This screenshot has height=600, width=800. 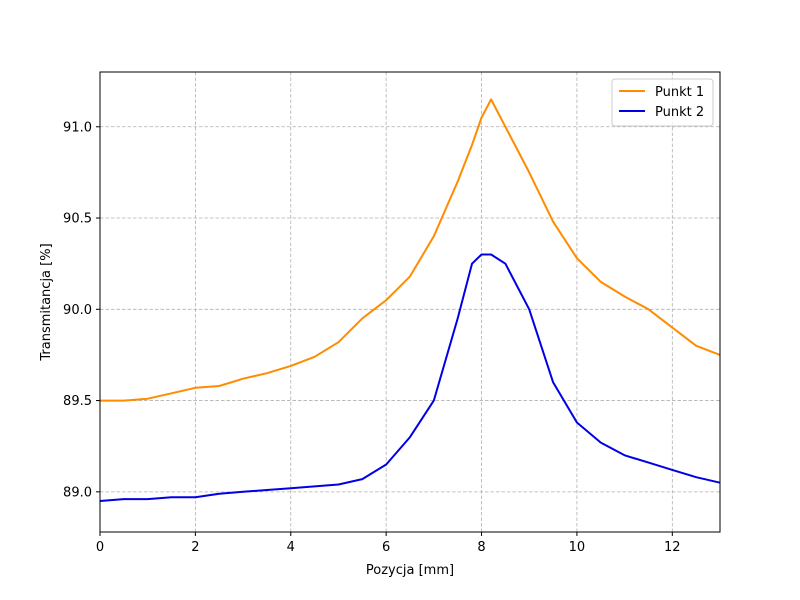 I want to click on y-tick-label: 89.5, so click(x=77, y=401).